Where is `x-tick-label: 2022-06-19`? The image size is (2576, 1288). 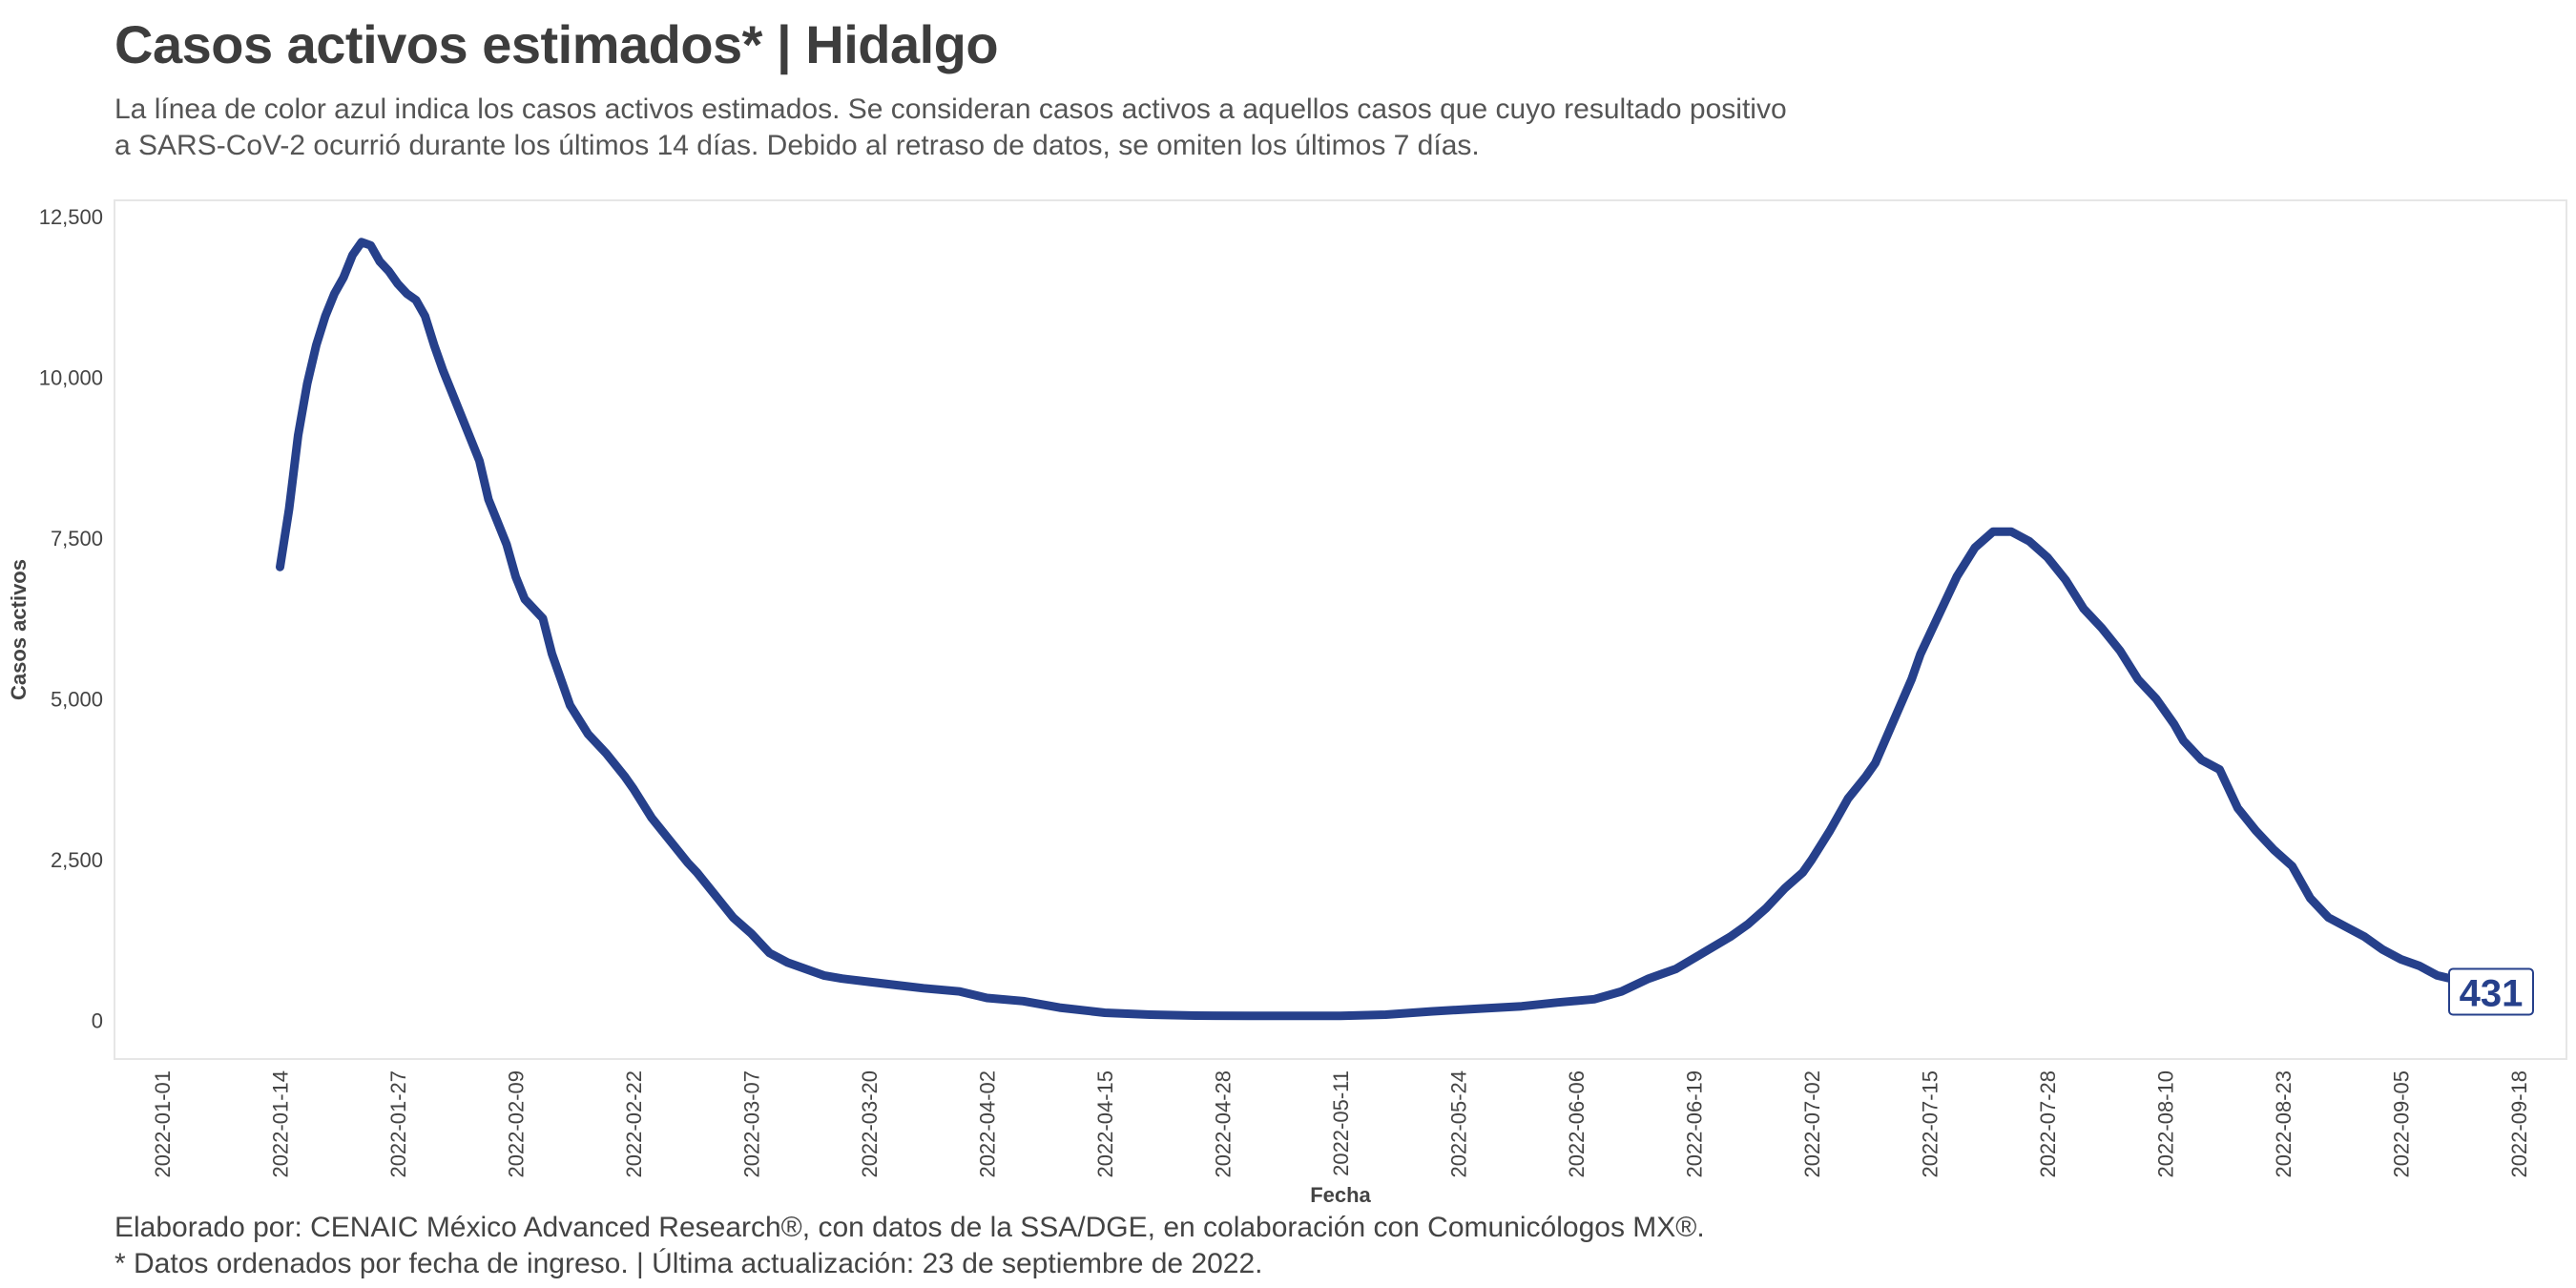 x-tick-label: 2022-06-19 is located at coordinates (1695, 1124).